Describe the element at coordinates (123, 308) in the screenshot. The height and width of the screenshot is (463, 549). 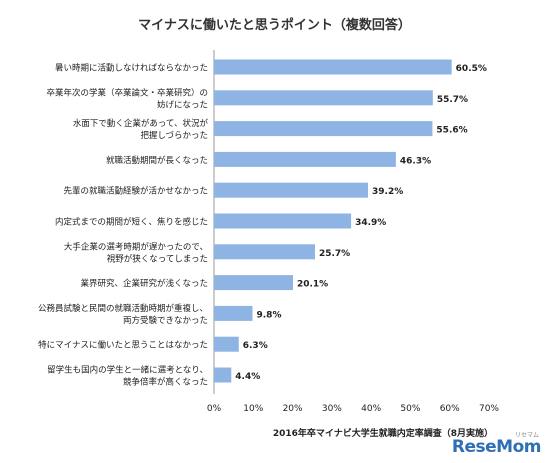
I see `category-label-line: 公務員試験と民間の就職活動時期が重複し、` at that location.